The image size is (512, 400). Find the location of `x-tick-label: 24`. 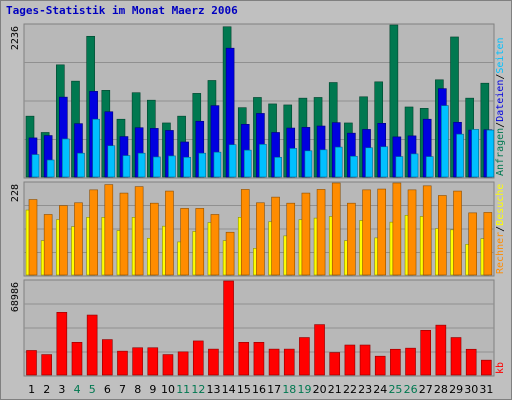

x-tick-label: 24 is located at coordinates (380, 389).